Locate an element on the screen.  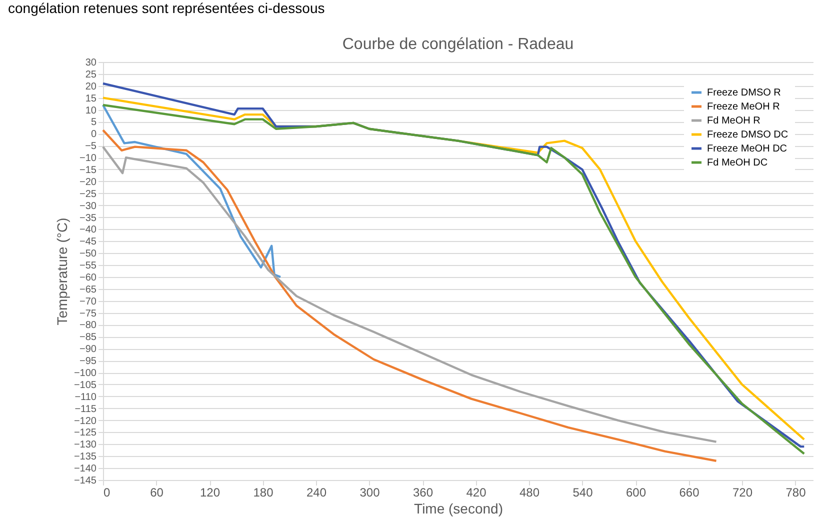
y-tick-label: −100 is located at coordinates (85, 374).